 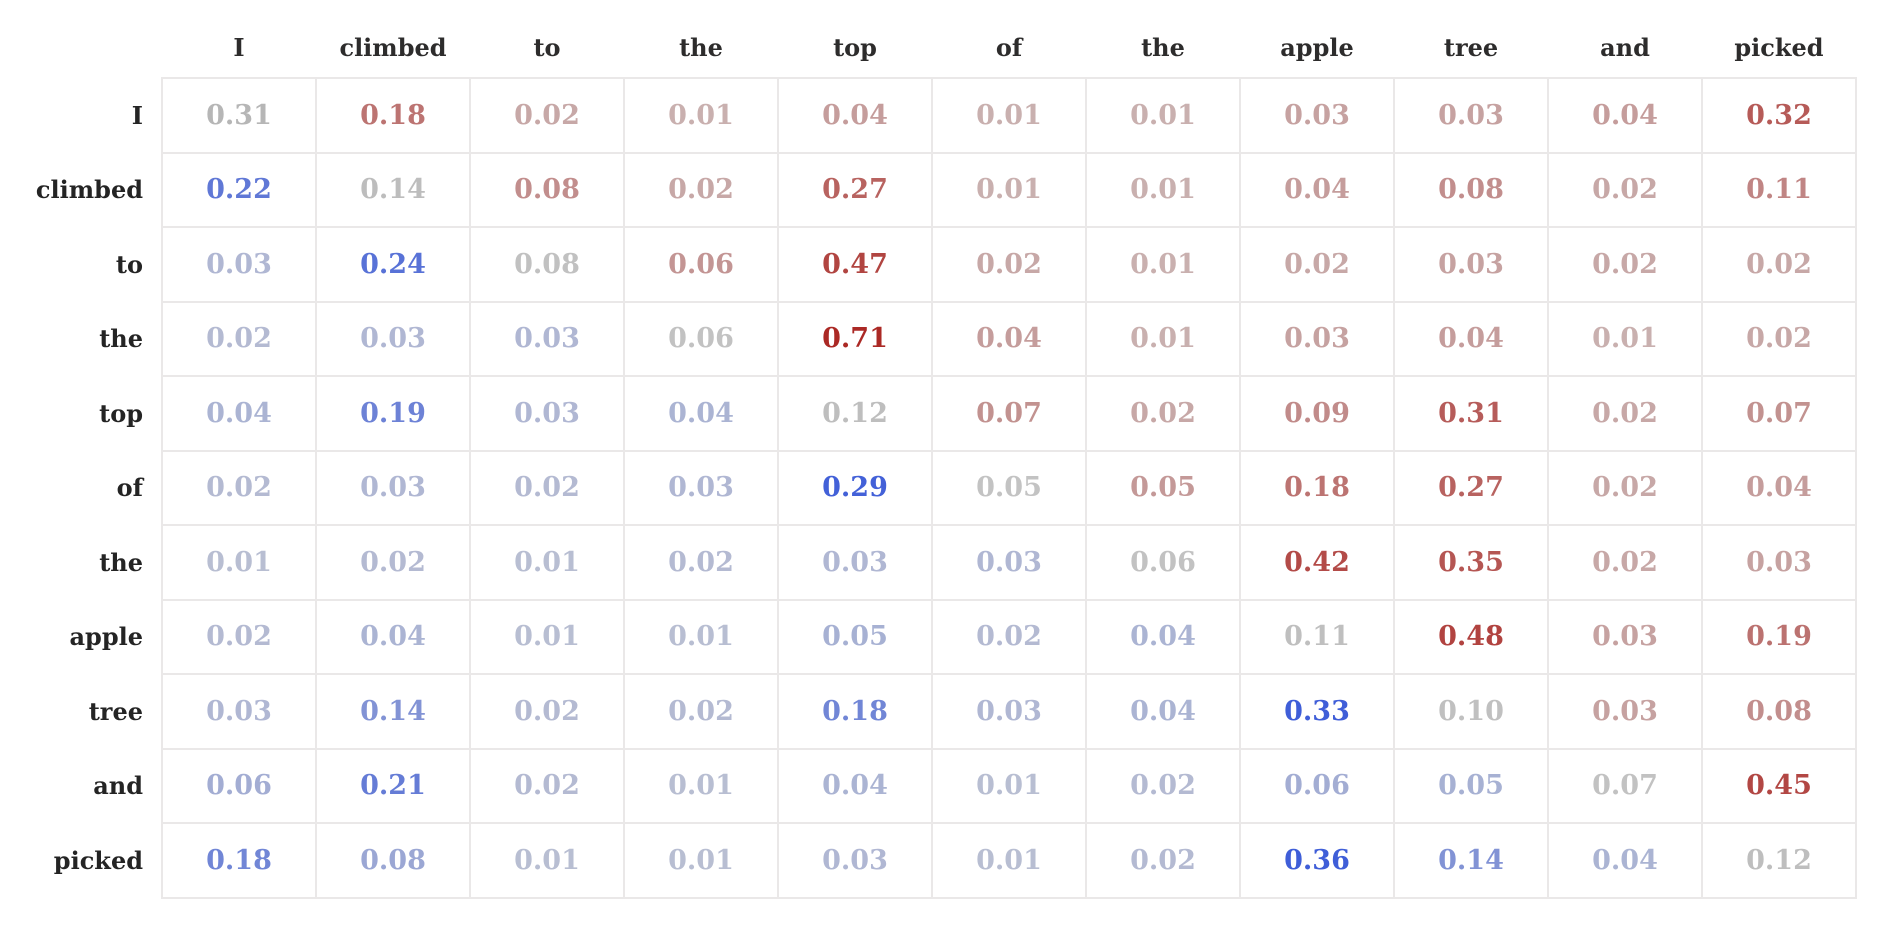 I want to click on matrix-cell-of-the: 0.05, so click(x=1163, y=487).